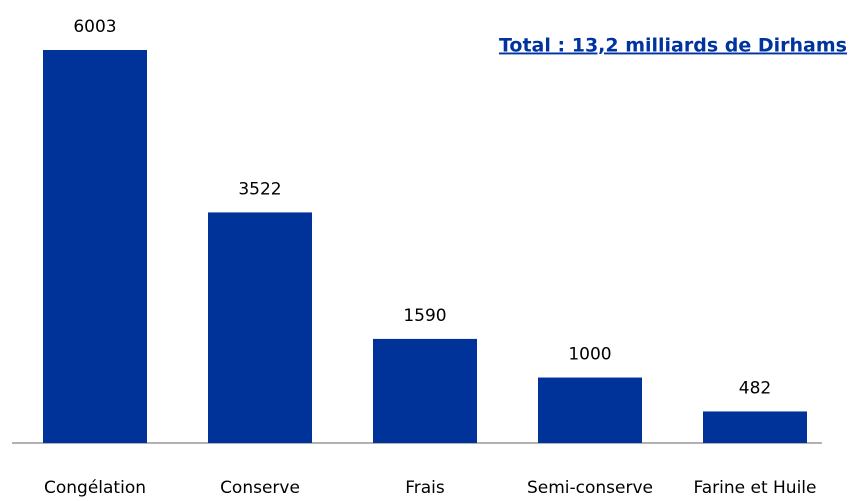 The width and height of the screenshot is (850, 501). I want to click on x-tick-label: Congélation, so click(95, 488).